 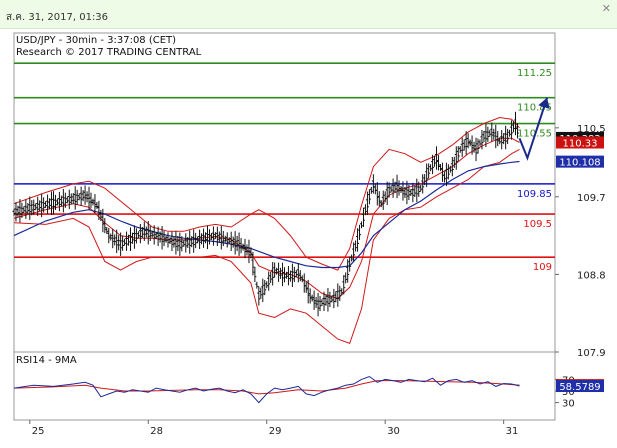 What do you see at coordinates (591, 198) in the screenshot?
I see `y-tick-label-1: 109.7` at bounding box center [591, 198].